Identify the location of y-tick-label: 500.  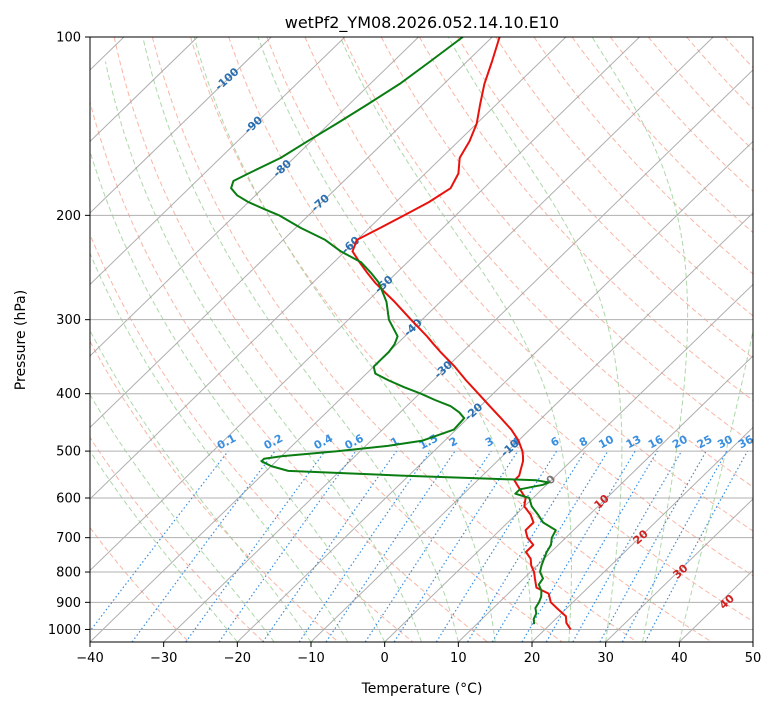
(68, 452).